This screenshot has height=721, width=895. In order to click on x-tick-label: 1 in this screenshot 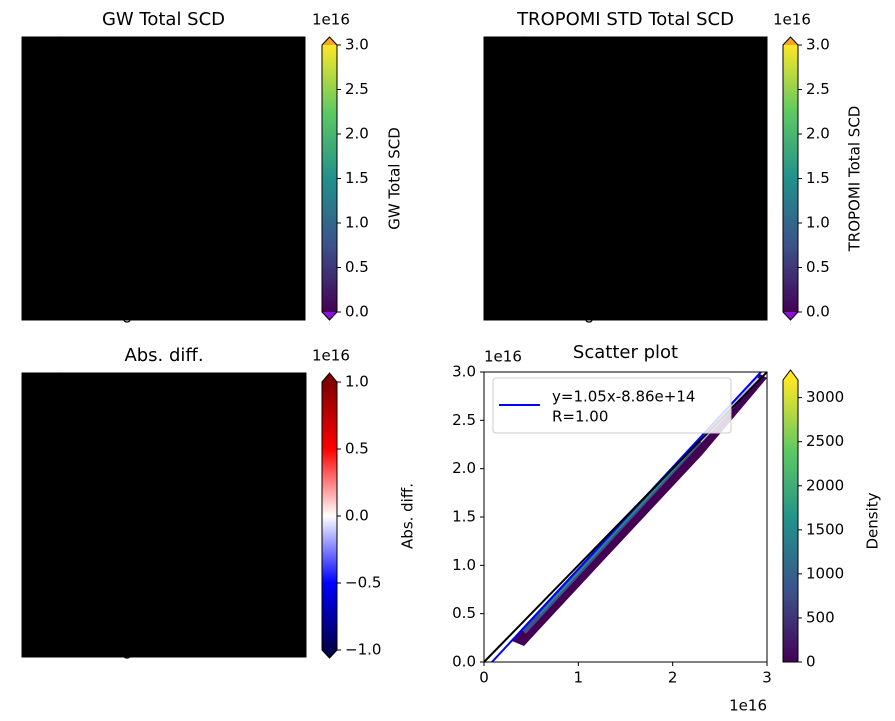, I will do `click(579, 678)`.